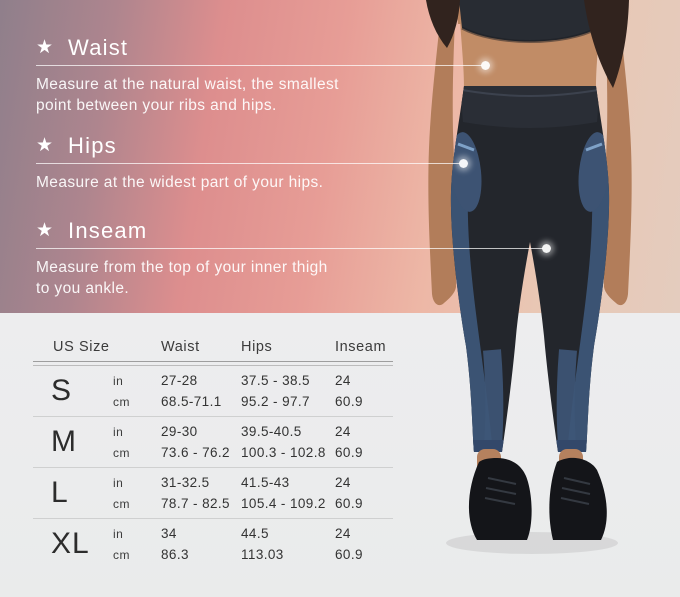 This screenshot has width=680, height=597. Describe the element at coordinates (358, 146) in the screenshot. I see `section-hips-heading: ★ Hips` at that location.